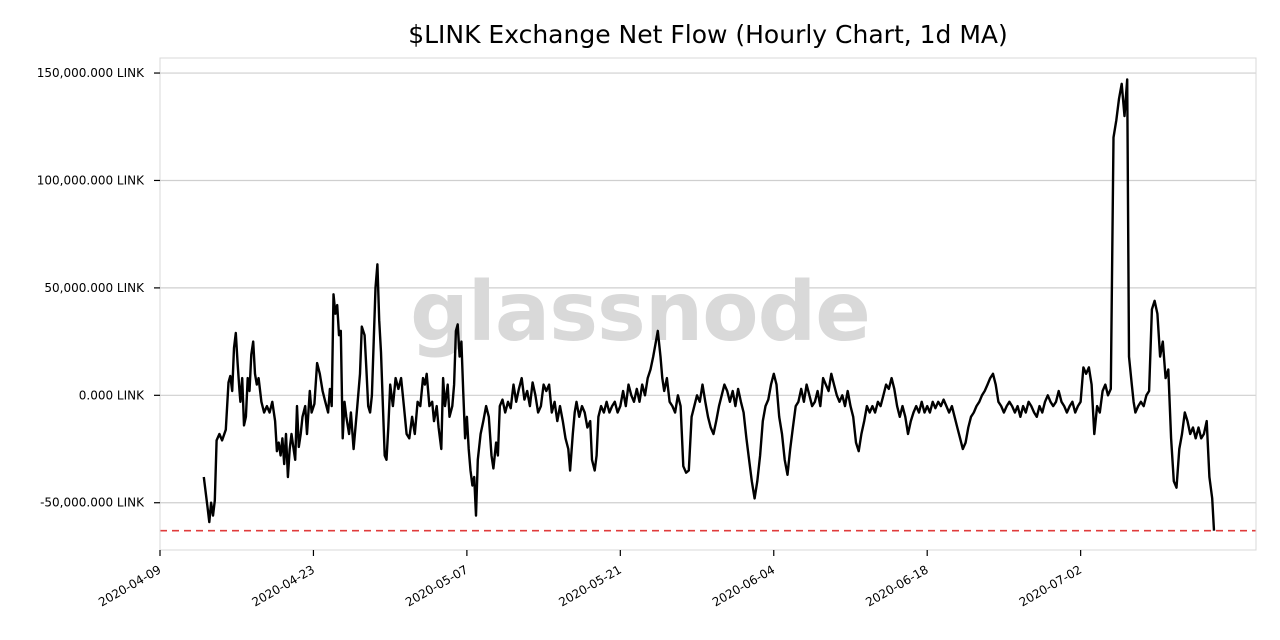 This screenshot has height=640, width=1280. Describe the element at coordinates (589, 585) in the screenshot. I see `x-tick-label: 2020-05-21` at that location.